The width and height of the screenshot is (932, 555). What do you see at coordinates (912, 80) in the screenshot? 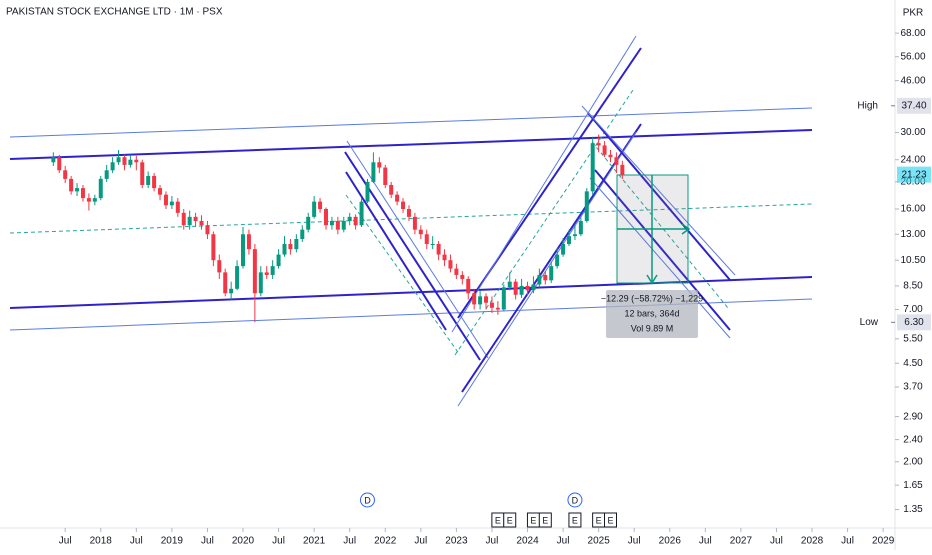
I see `y-tick-label: 46.00` at bounding box center [912, 80].